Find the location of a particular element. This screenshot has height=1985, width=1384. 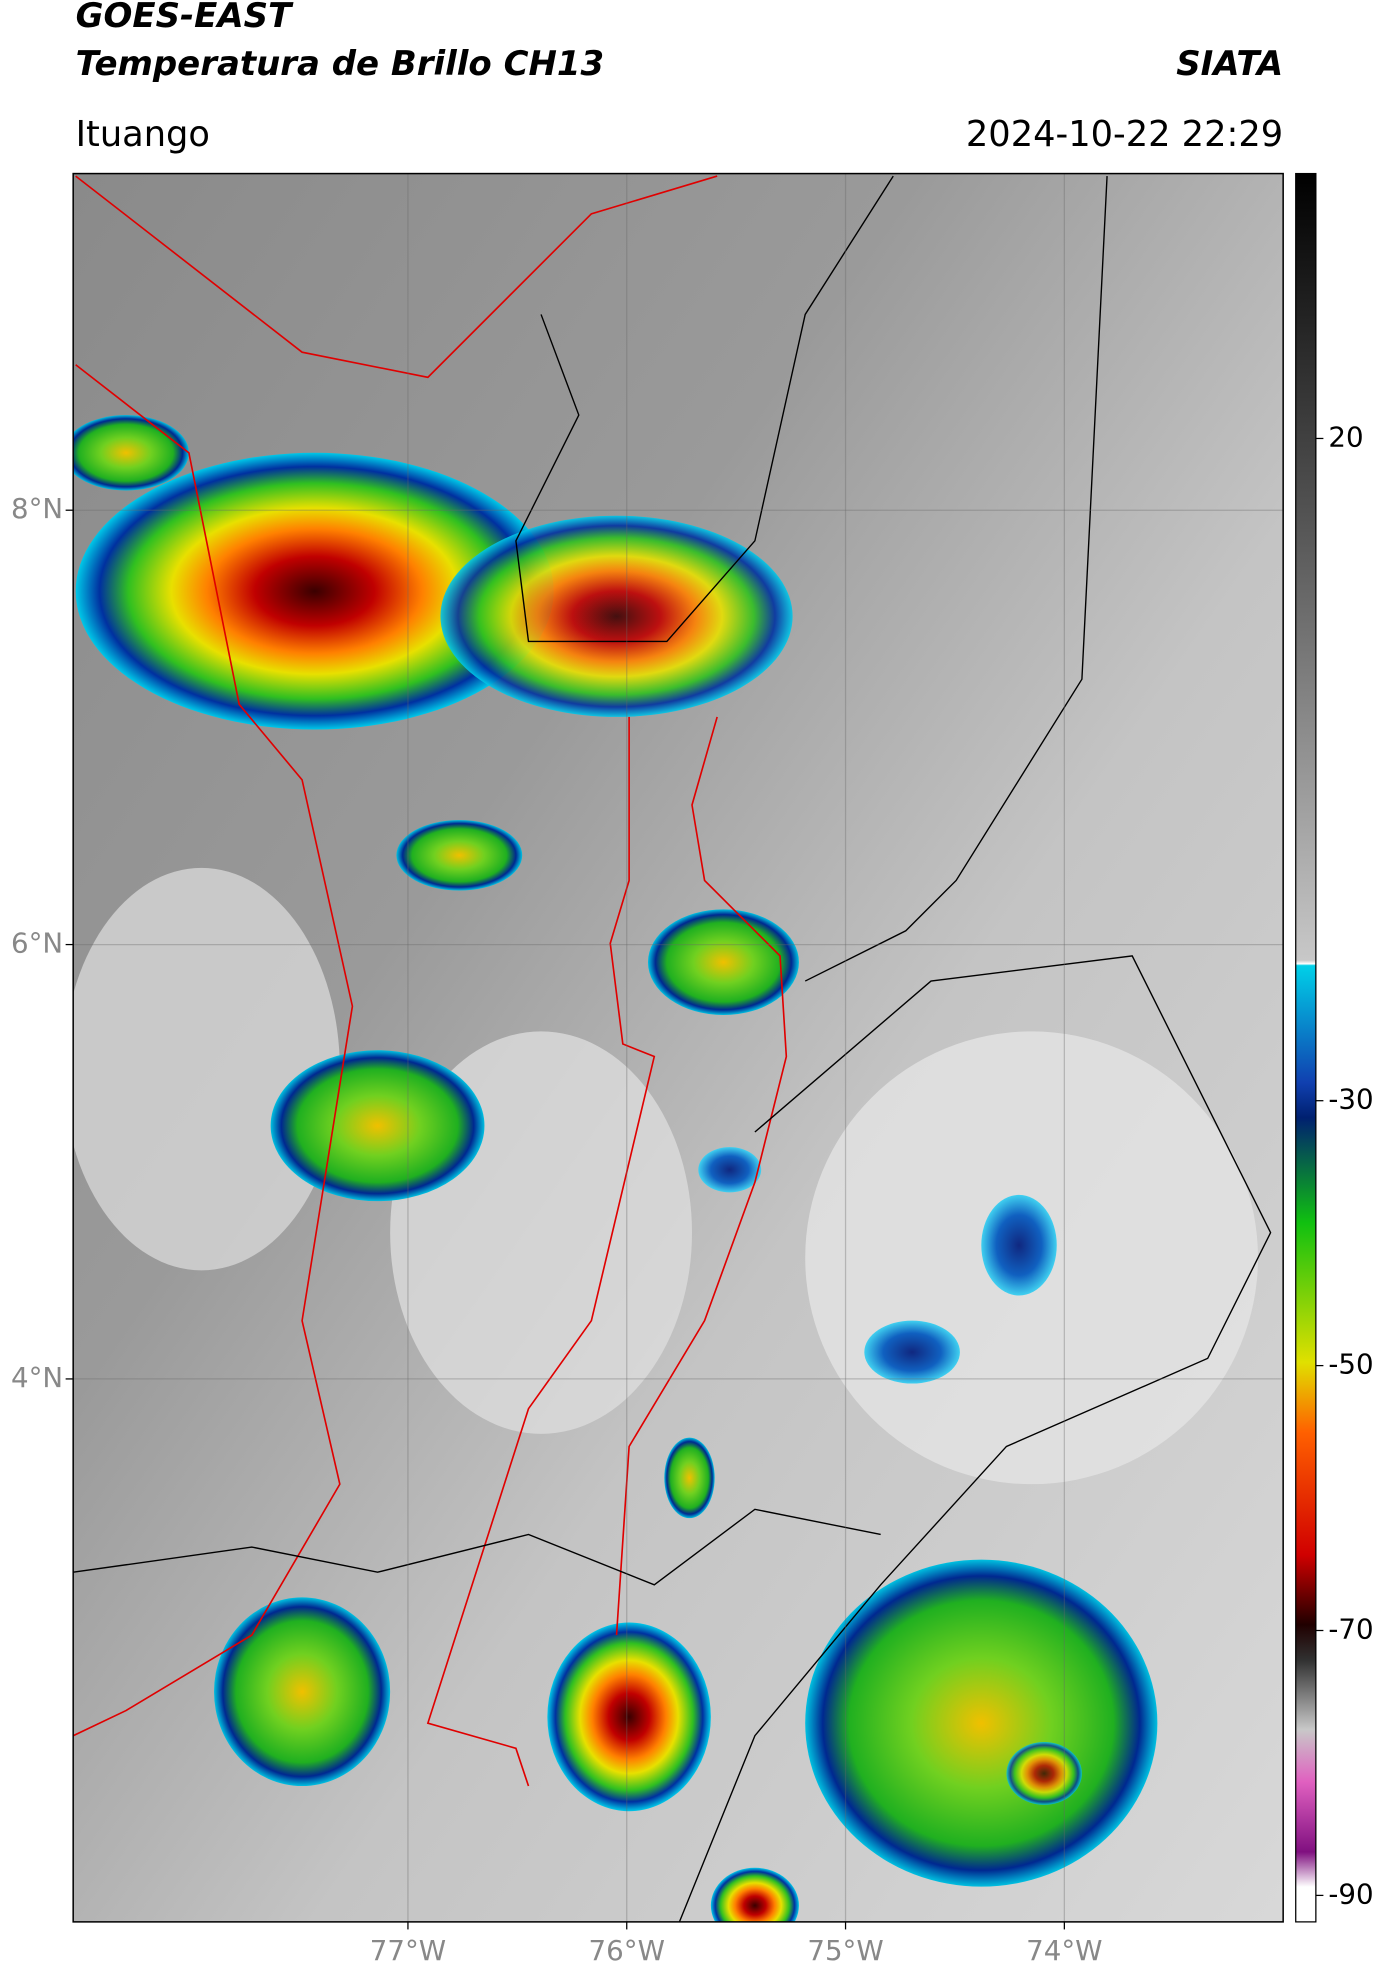

y-tick-label: 4°N is located at coordinates (37, 1377).